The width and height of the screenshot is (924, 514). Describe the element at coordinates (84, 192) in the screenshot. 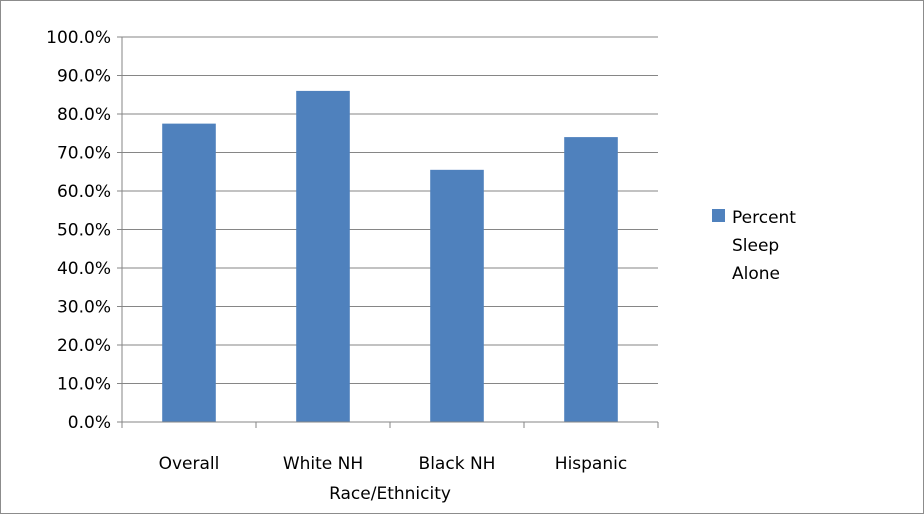

I see `y-tick-label: 60.0%` at that location.